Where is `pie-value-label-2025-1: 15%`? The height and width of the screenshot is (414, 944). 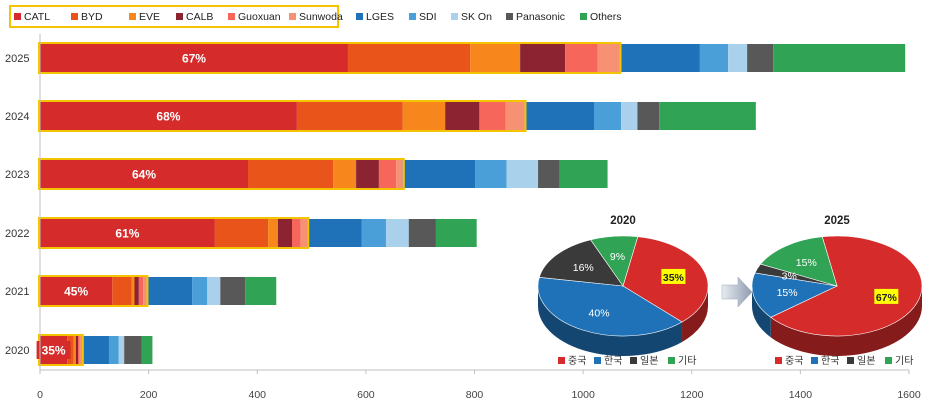
pie-value-label-2025-1: 15% is located at coordinates (787, 293).